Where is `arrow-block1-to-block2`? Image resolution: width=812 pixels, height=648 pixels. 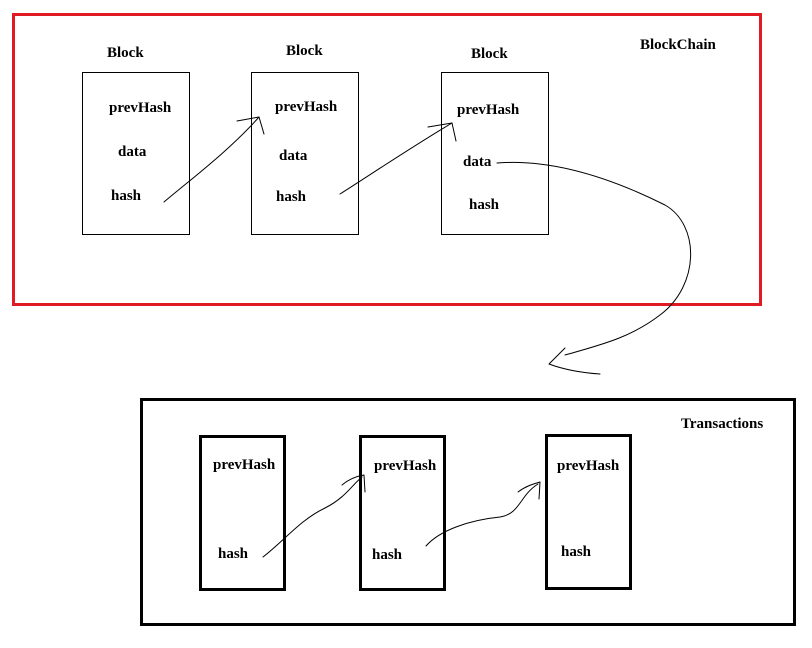
arrow-block1-to-block2 is located at coordinates (211, 159).